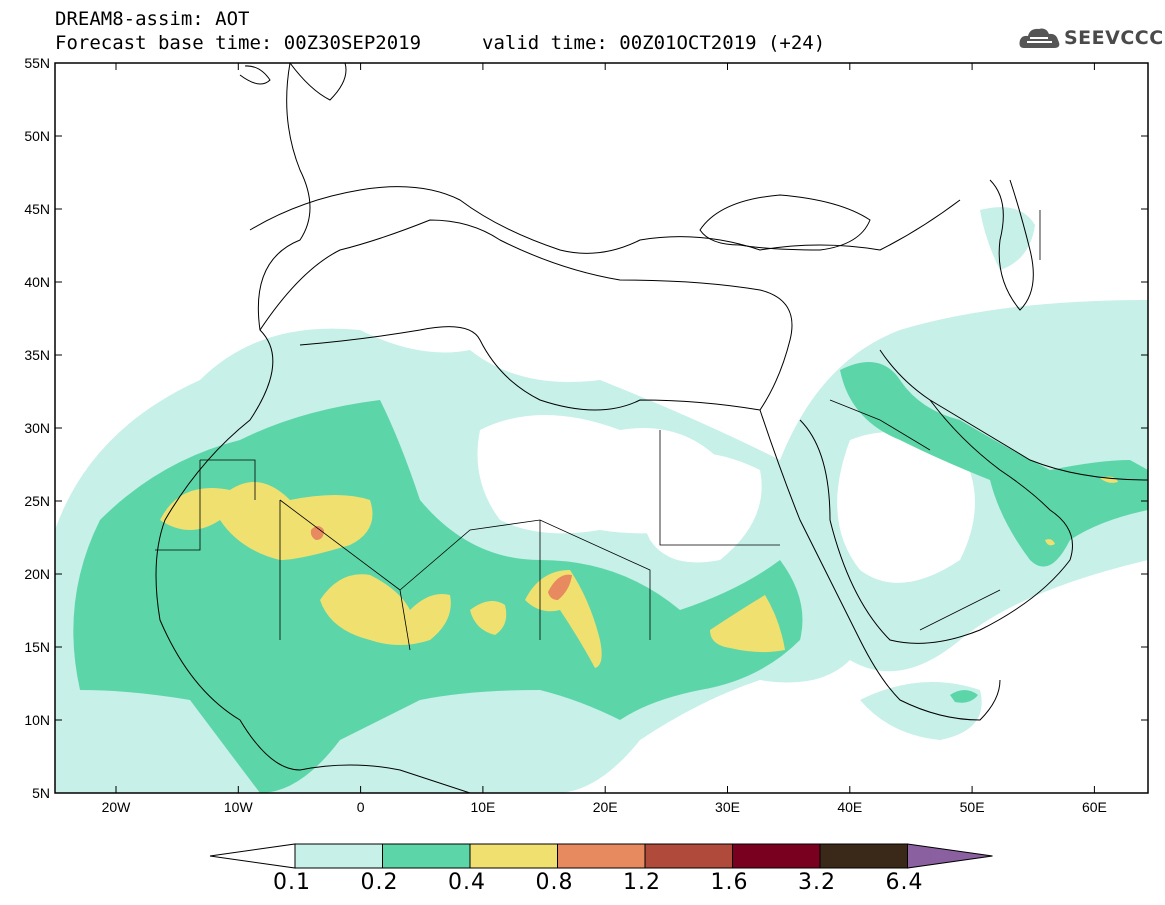  Describe the element at coordinates (563, 619) in the screenshot. I see `aot-band-0.4-chad` at that location.